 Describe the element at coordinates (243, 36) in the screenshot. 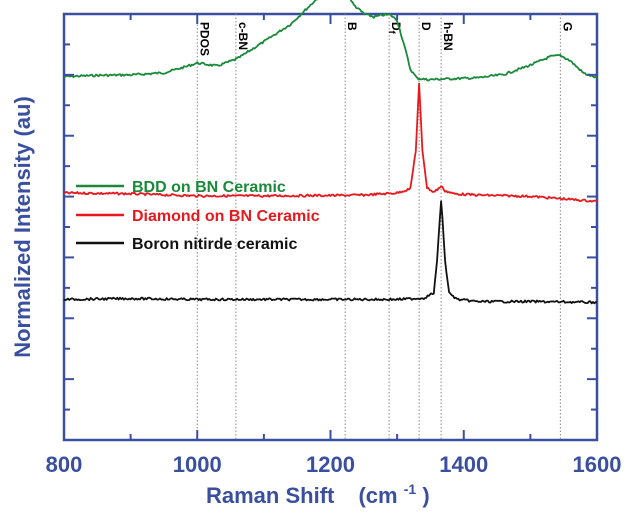

I see `annotation-label: c-BN` at that location.